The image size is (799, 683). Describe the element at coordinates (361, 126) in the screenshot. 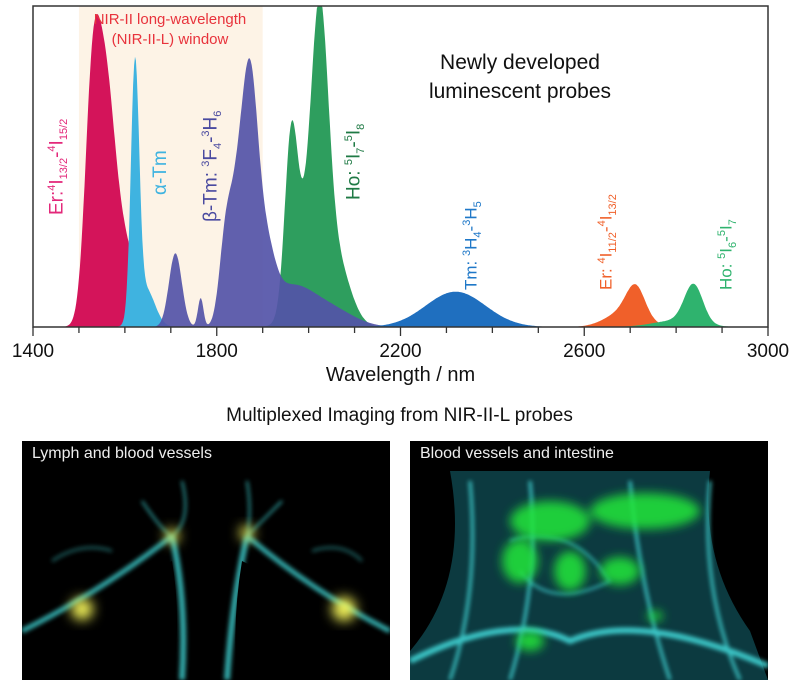

I see `label-part-b2: 8` at that location.